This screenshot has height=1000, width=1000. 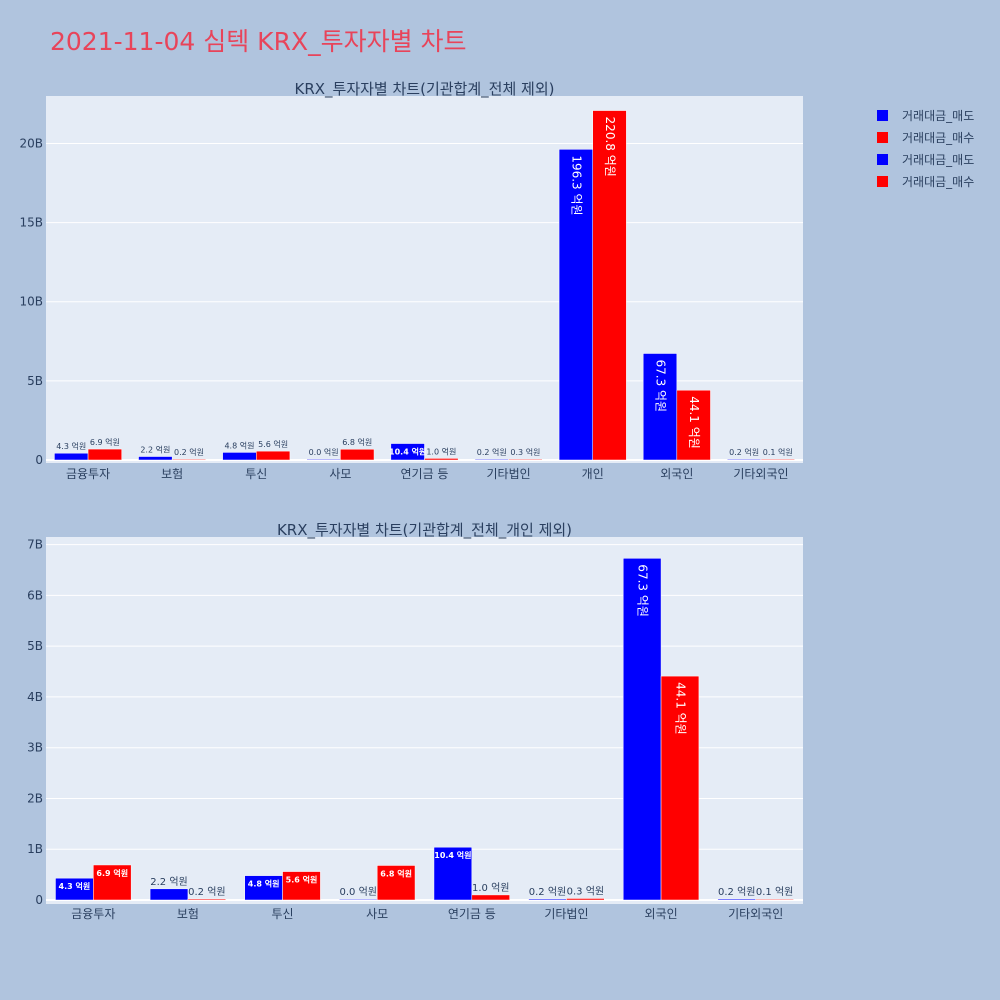 What do you see at coordinates (610, 147) in the screenshot?
I see `data-label: 220.8 억원` at bounding box center [610, 147].